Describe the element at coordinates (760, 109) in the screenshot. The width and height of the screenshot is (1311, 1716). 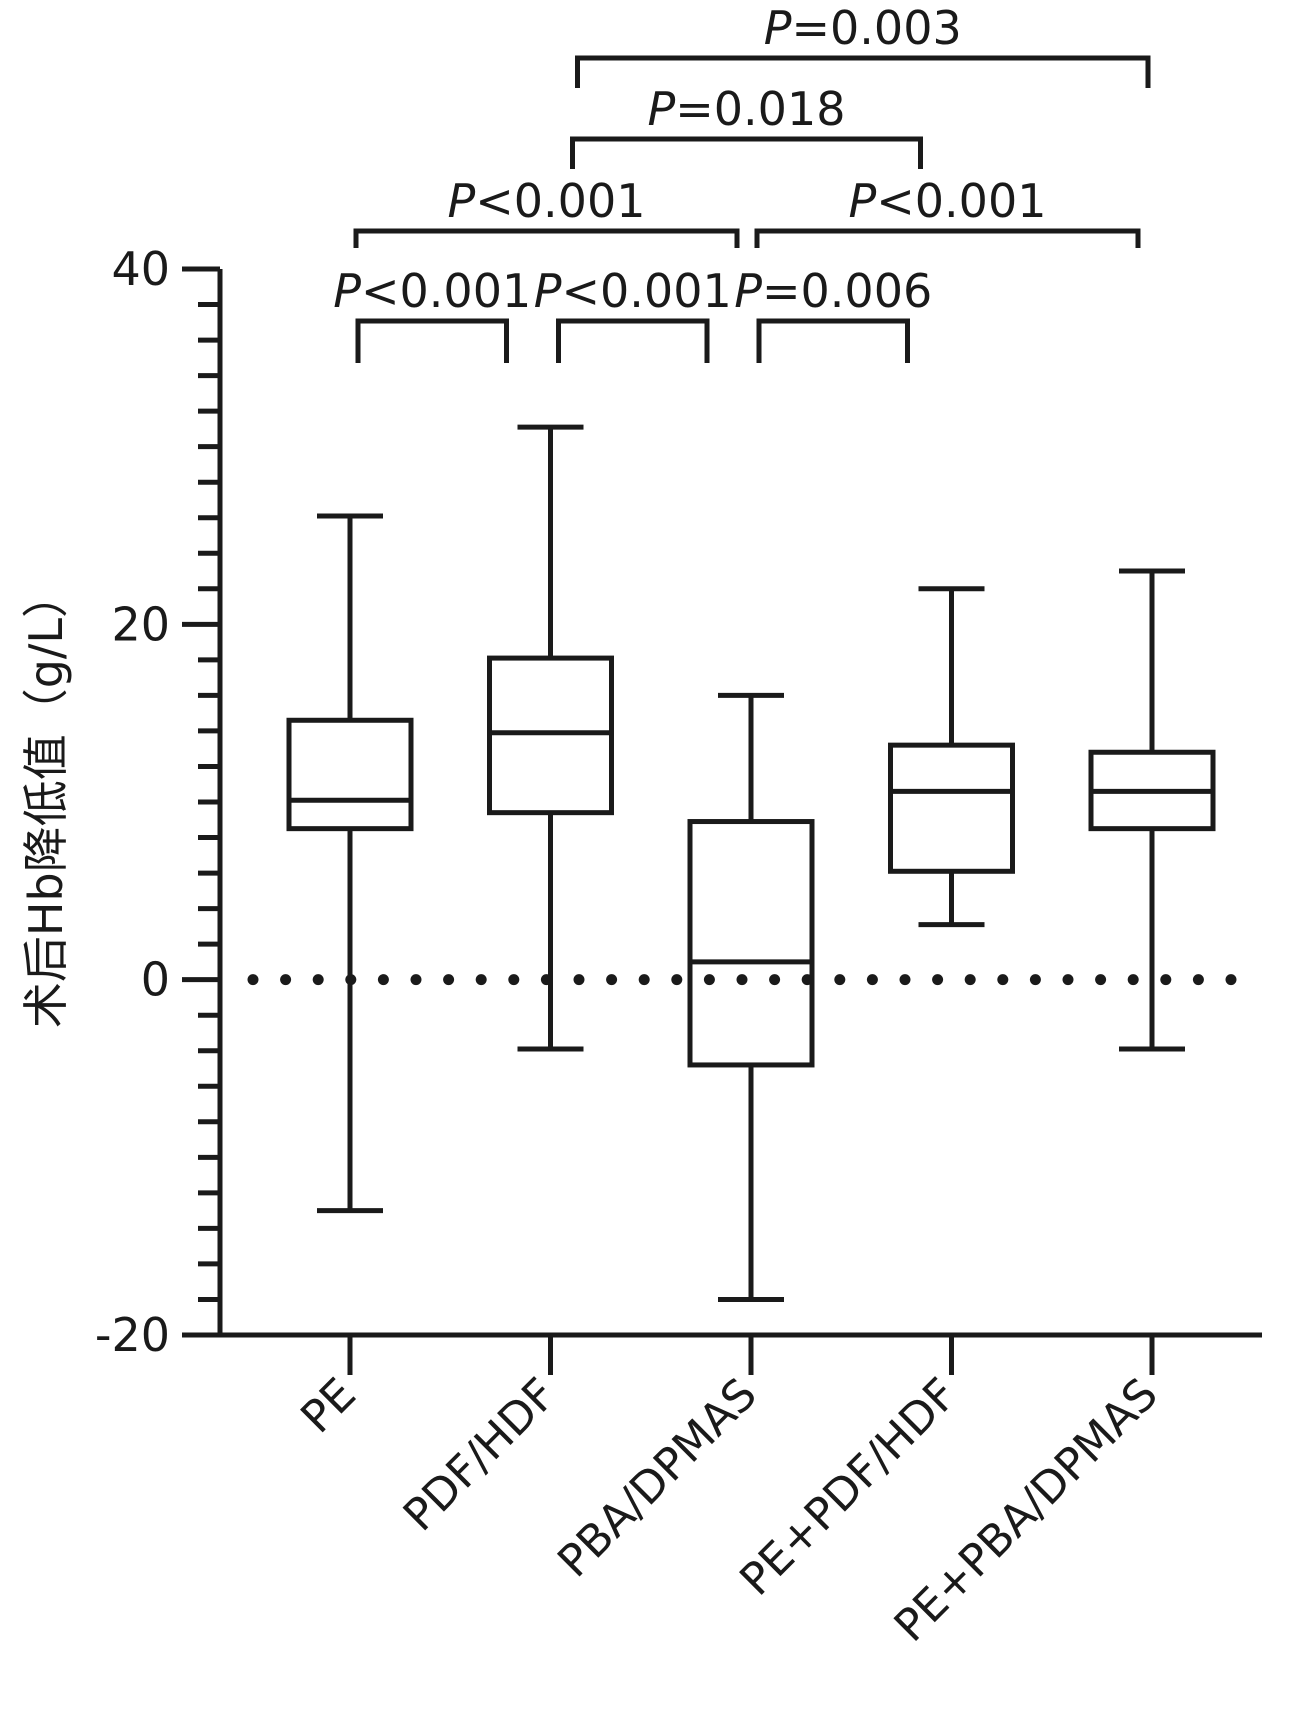
I see `p-value: =0.018` at that location.